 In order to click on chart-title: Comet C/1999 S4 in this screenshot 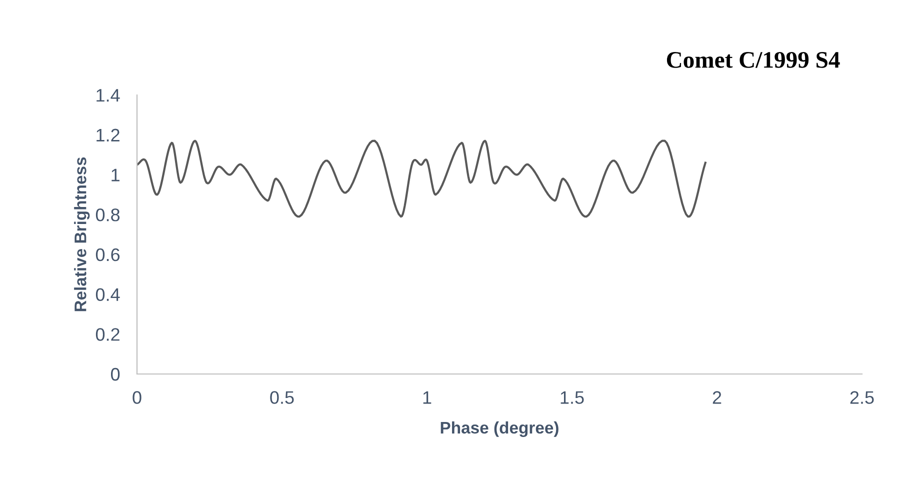, I will do `click(753, 60)`.